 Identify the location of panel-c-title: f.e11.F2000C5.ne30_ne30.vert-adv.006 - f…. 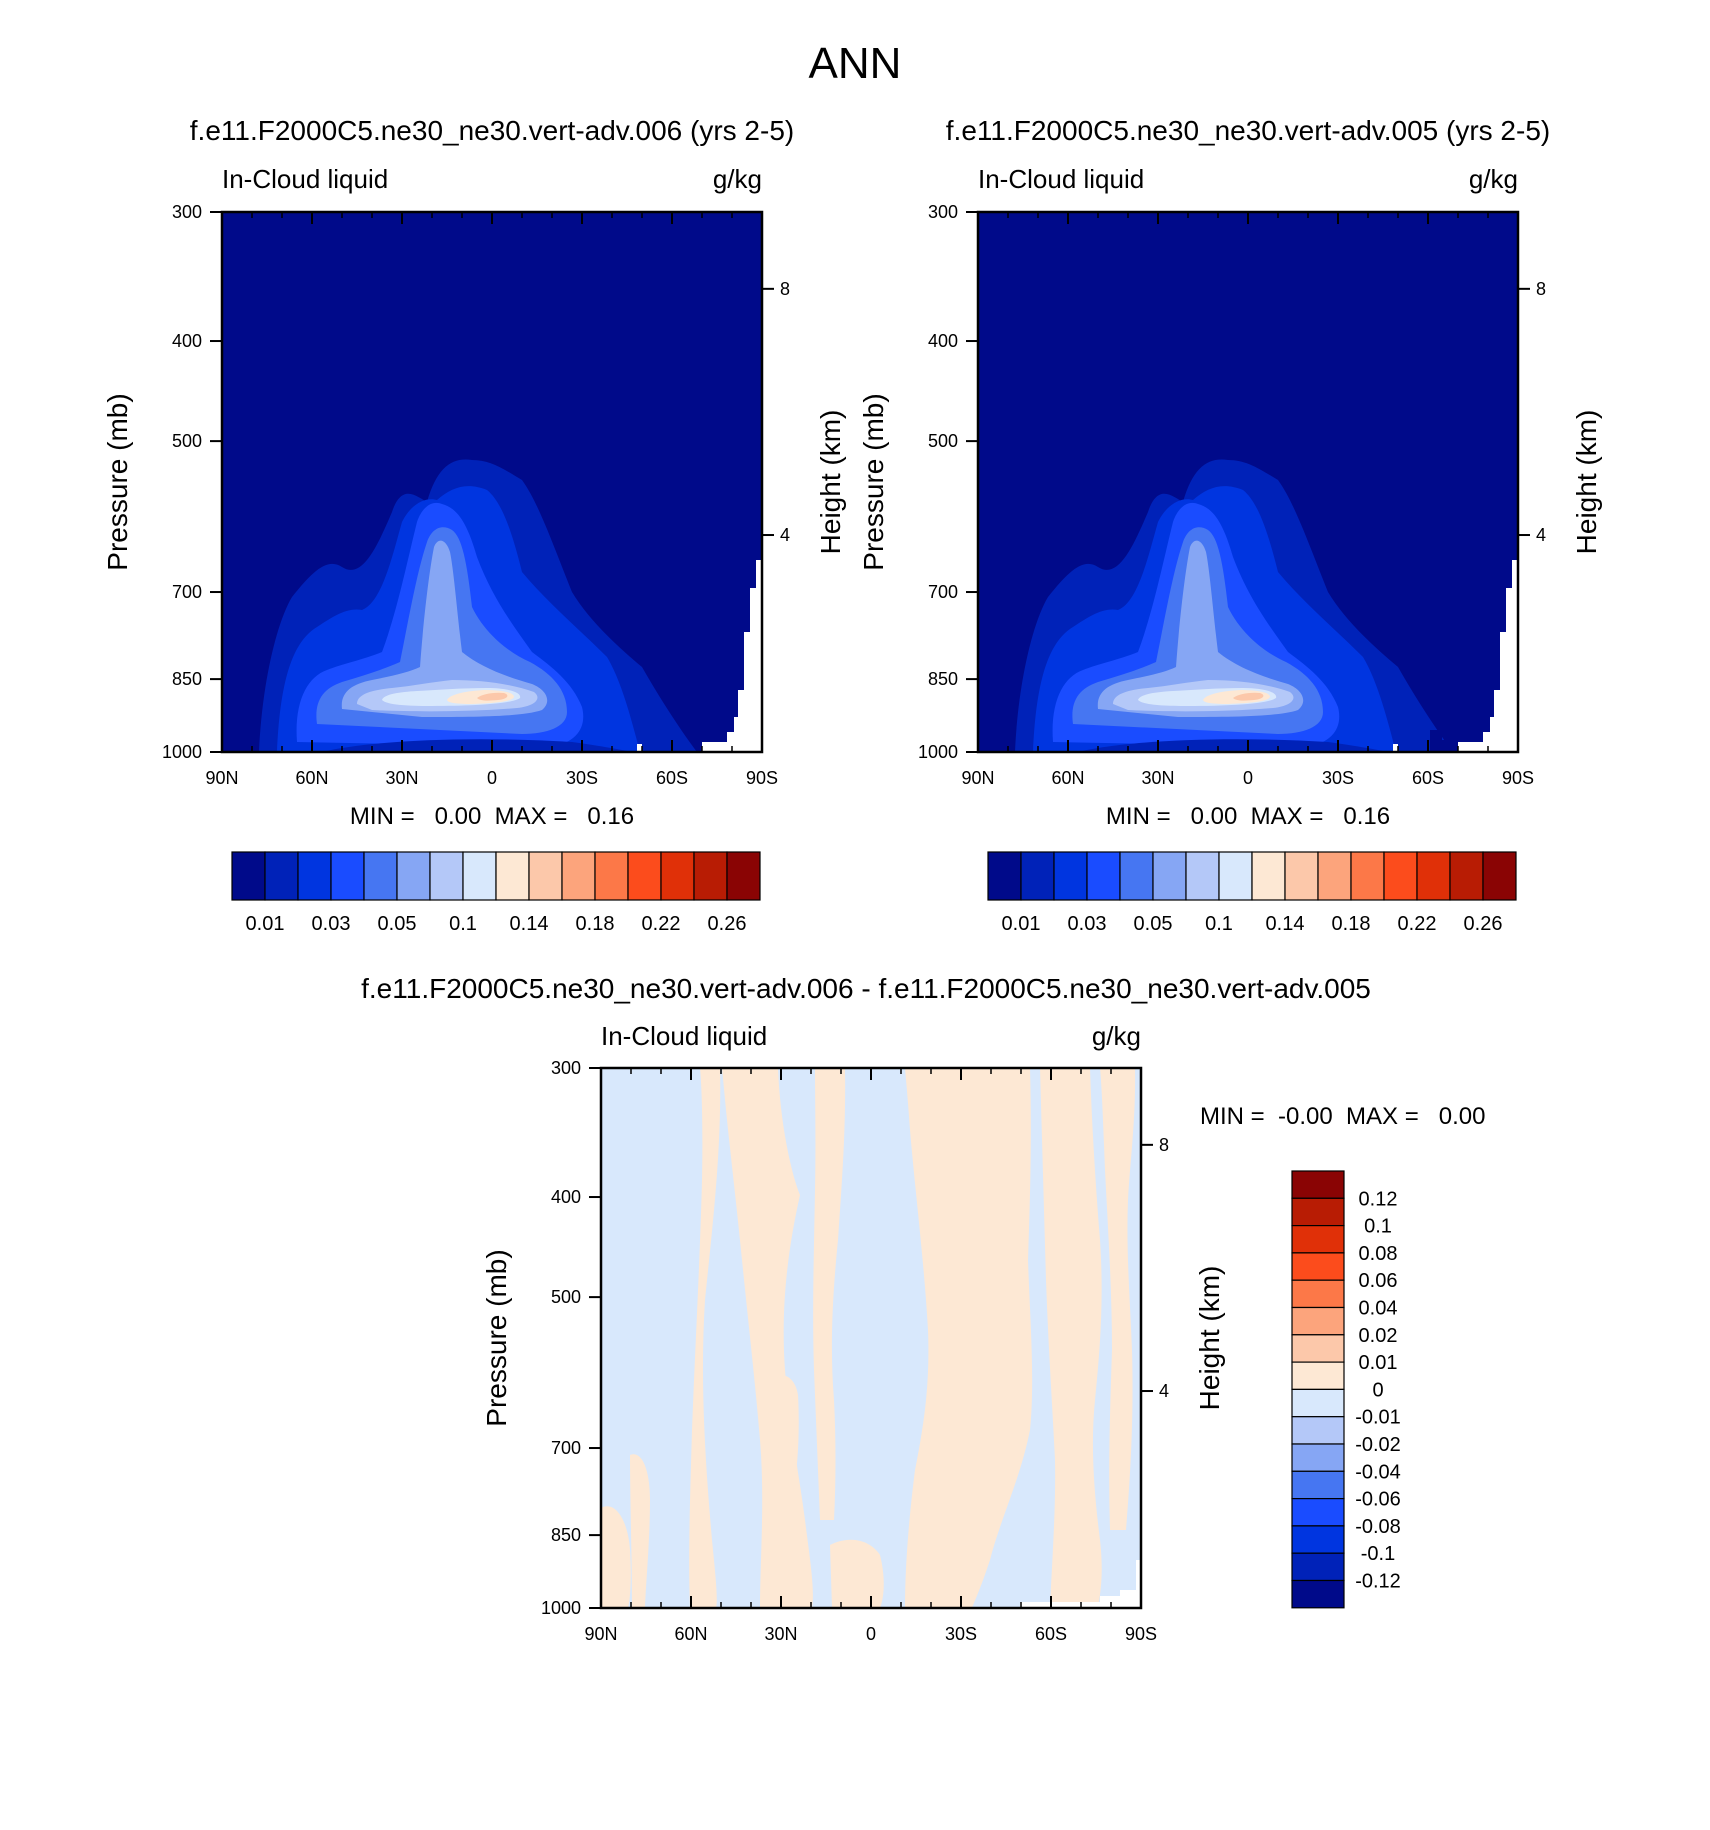
(866, 988).